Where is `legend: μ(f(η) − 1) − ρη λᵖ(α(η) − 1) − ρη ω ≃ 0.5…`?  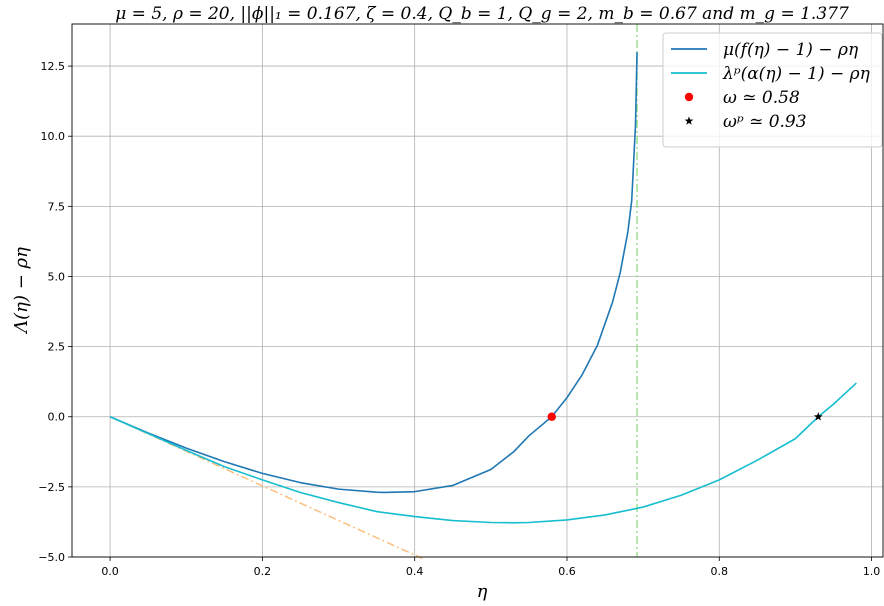 legend: μ(f(η) − 1) − ρη λᵖ(α(η) − 1) − ρη ω ≃ 0.5… is located at coordinates (772, 90).